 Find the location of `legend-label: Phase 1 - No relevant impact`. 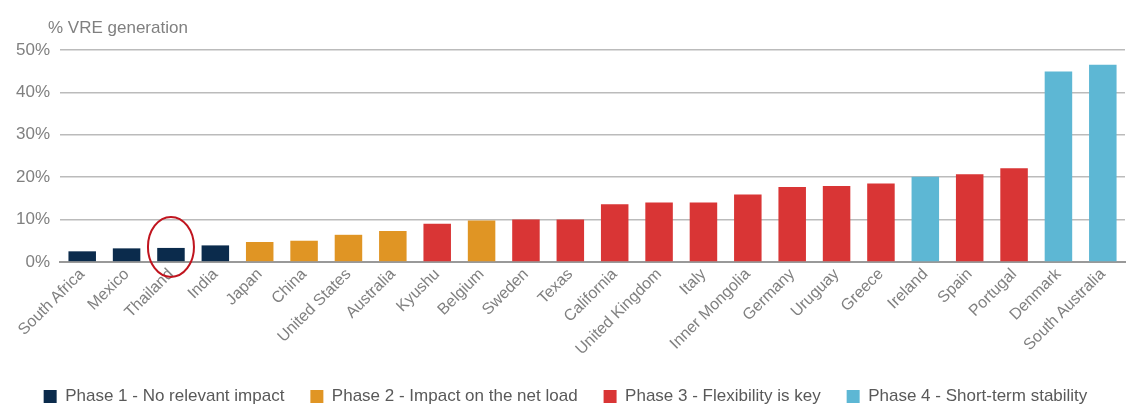

legend-label: Phase 1 - No relevant impact is located at coordinates (175, 396).